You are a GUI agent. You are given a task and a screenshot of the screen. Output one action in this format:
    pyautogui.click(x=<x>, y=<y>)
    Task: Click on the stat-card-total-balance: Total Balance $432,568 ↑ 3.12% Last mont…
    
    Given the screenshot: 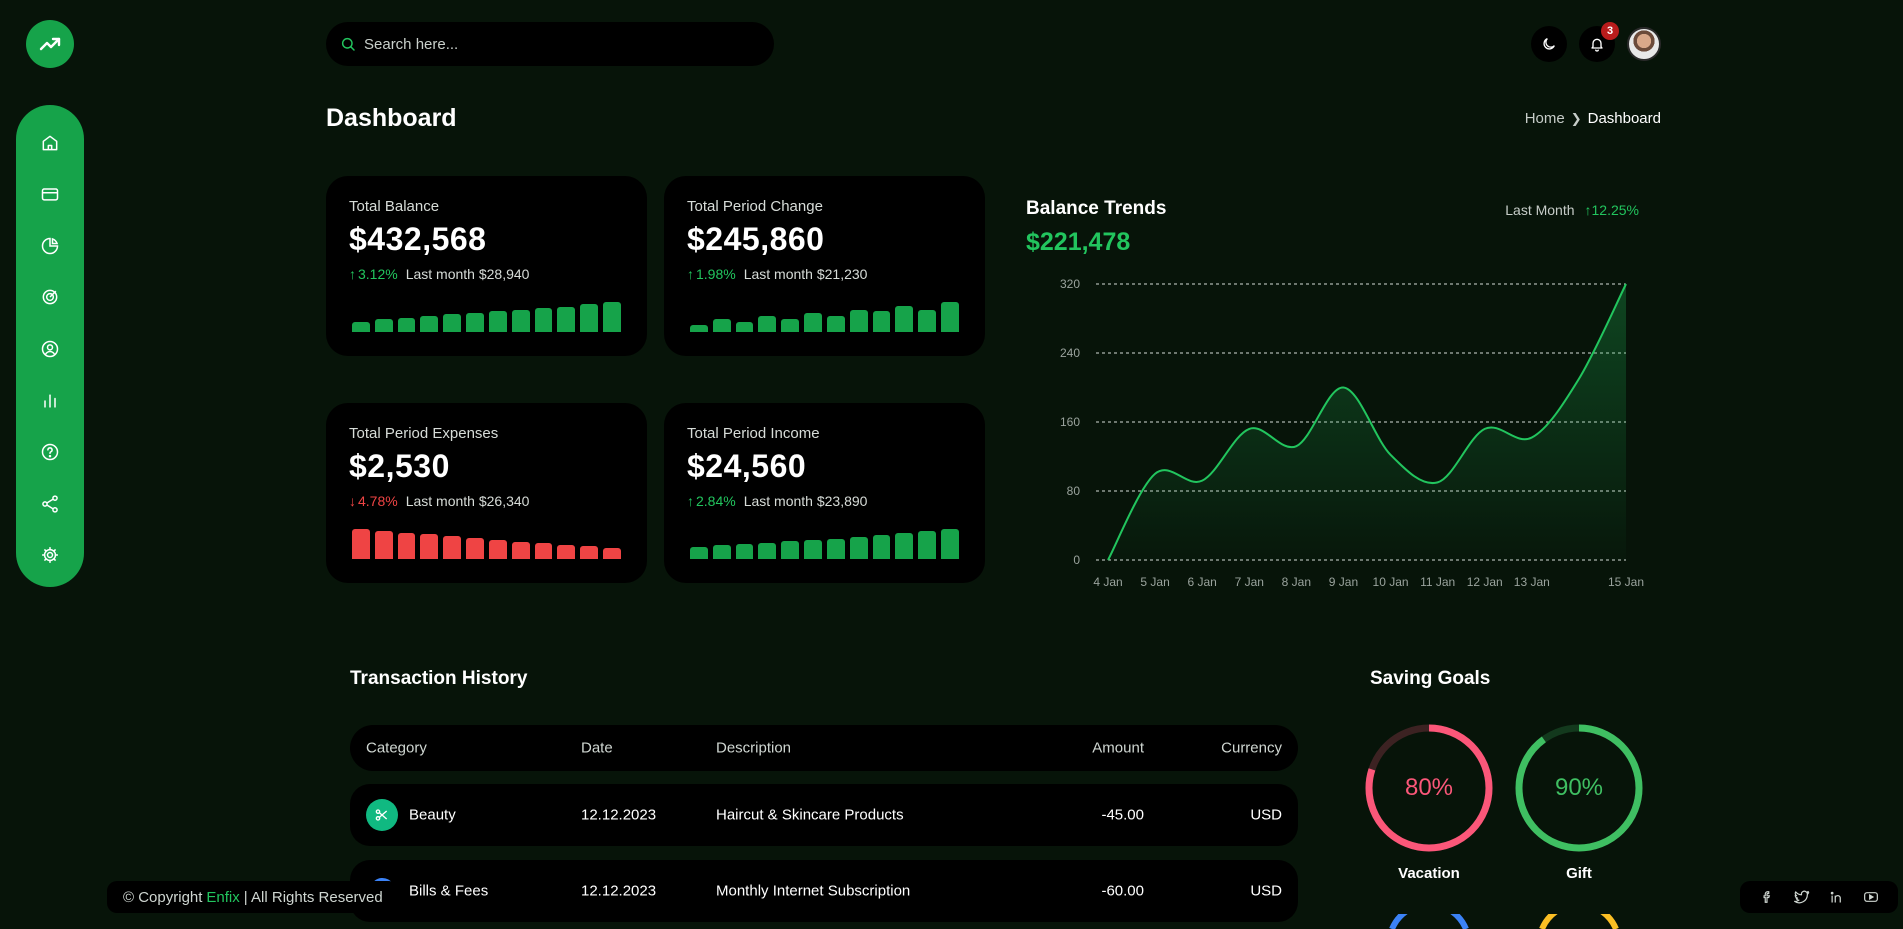 What is the action you would take?
    pyautogui.click(x=486, y=266)
    